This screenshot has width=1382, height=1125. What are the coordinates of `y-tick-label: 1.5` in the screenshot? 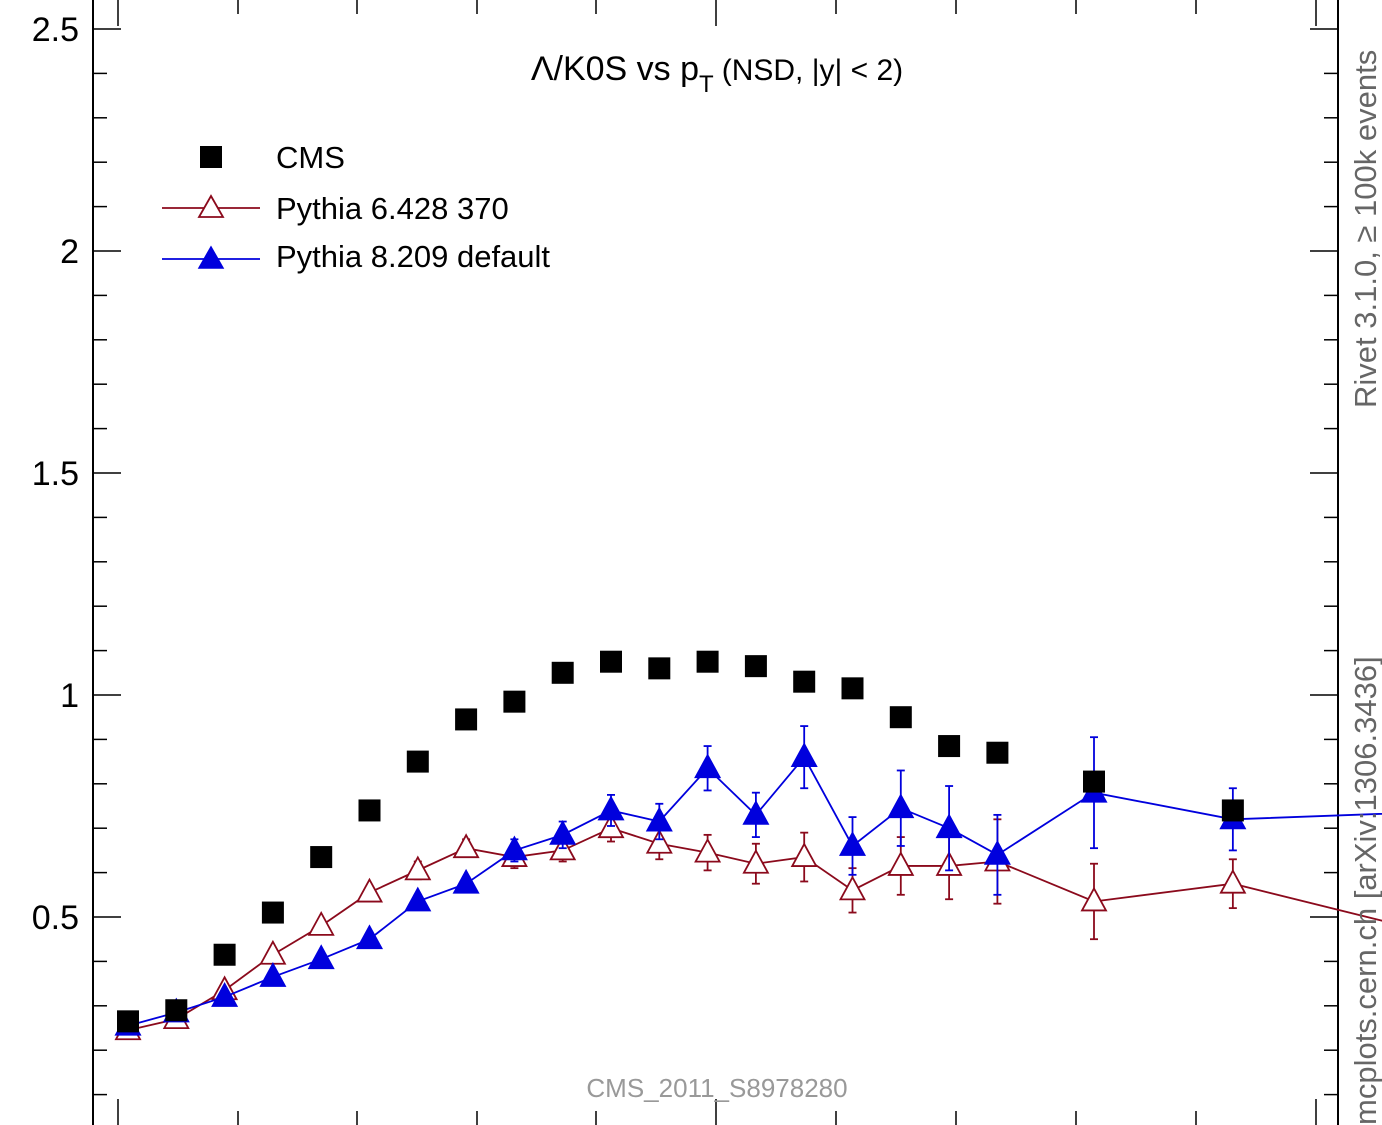 It's located at (55, 474).